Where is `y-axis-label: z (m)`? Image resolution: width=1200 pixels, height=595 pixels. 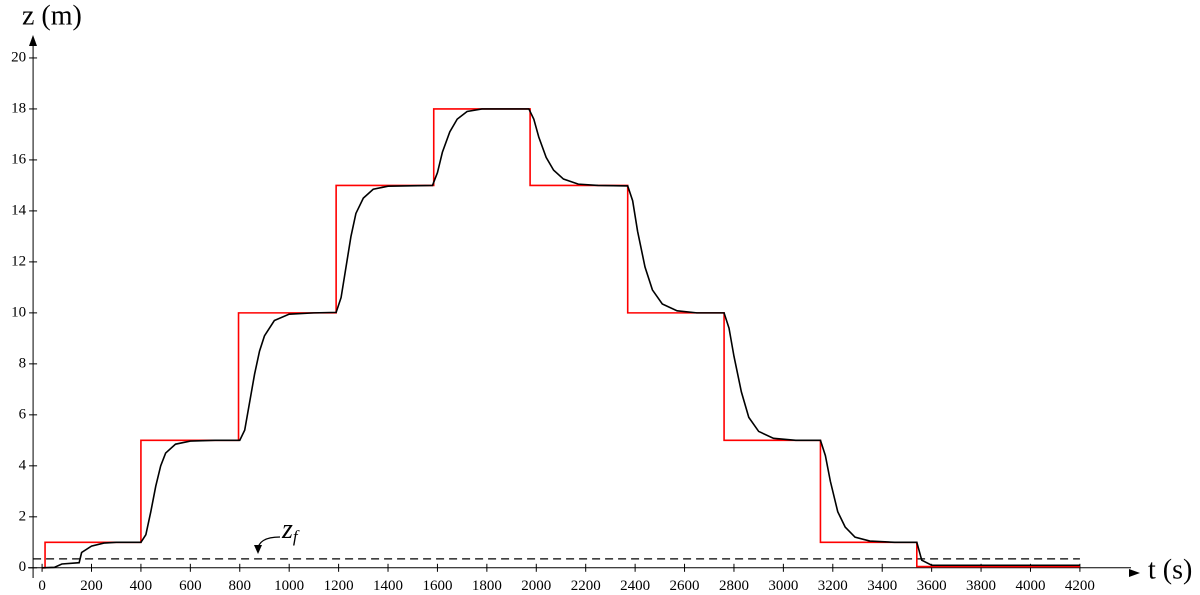
y-axis-label: z (m) is located at coordinates (52, 15).